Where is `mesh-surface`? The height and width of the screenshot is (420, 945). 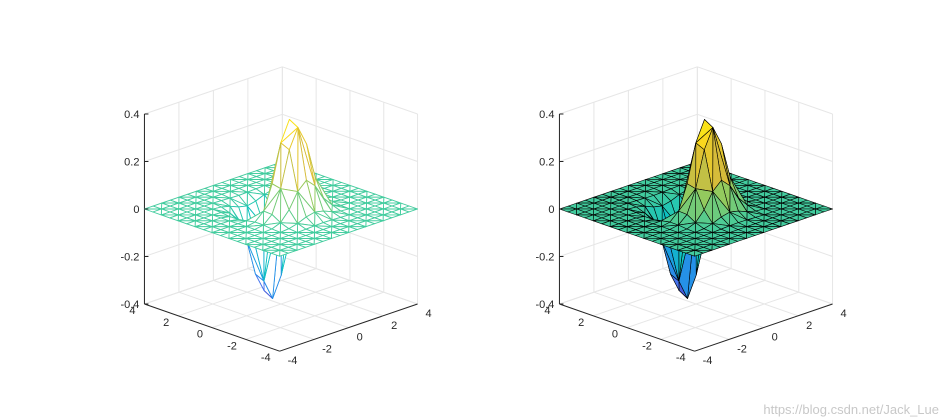
mesh-surface is located at coordinates (281, 209).